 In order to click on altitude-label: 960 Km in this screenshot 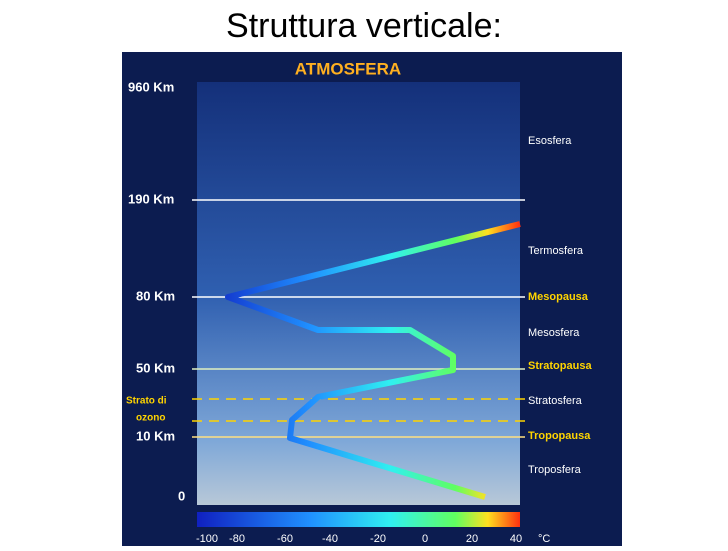, I will do `click(151, 86)`.